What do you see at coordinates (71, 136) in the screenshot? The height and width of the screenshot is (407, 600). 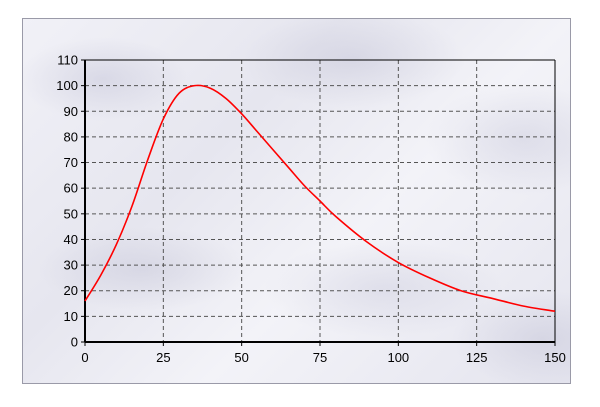 I see `y-tick-label-80: 80` at bounding box center [71, 136].